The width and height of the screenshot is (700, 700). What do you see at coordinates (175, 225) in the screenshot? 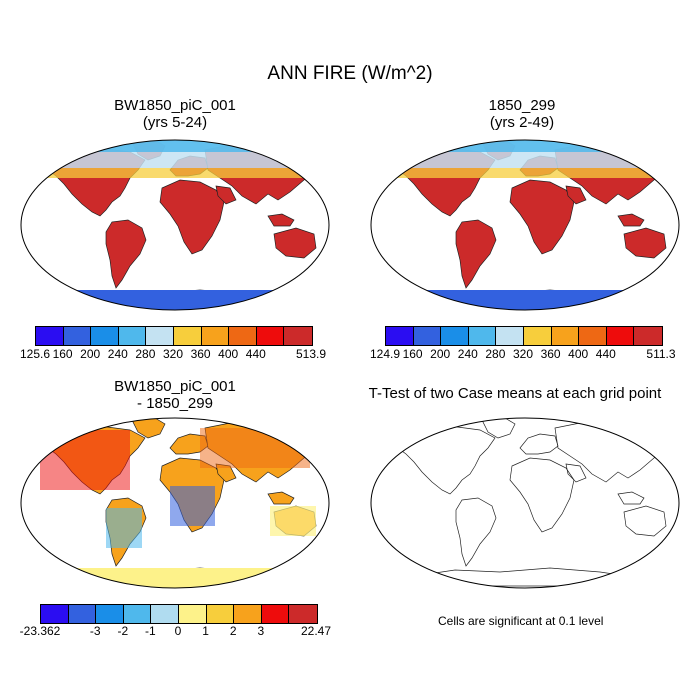
I see `map-top-left` at bounding box center [175, 225].